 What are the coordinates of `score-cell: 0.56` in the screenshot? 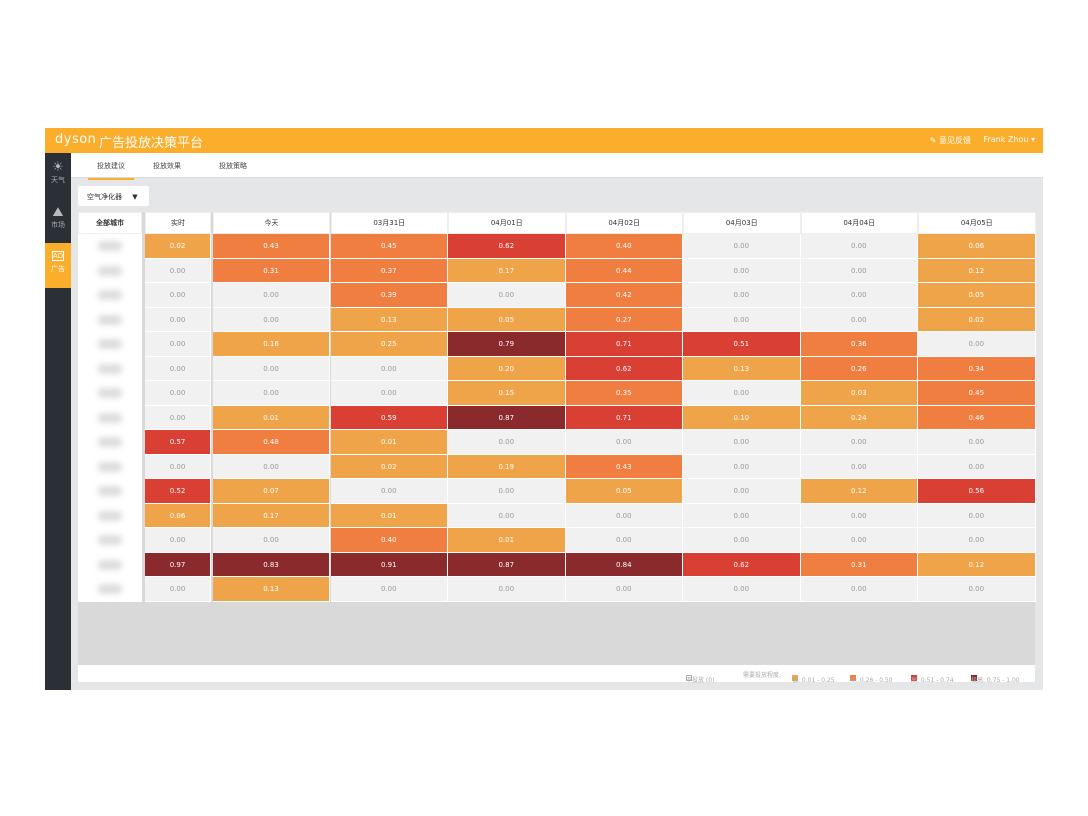 It's located at (977, 491).